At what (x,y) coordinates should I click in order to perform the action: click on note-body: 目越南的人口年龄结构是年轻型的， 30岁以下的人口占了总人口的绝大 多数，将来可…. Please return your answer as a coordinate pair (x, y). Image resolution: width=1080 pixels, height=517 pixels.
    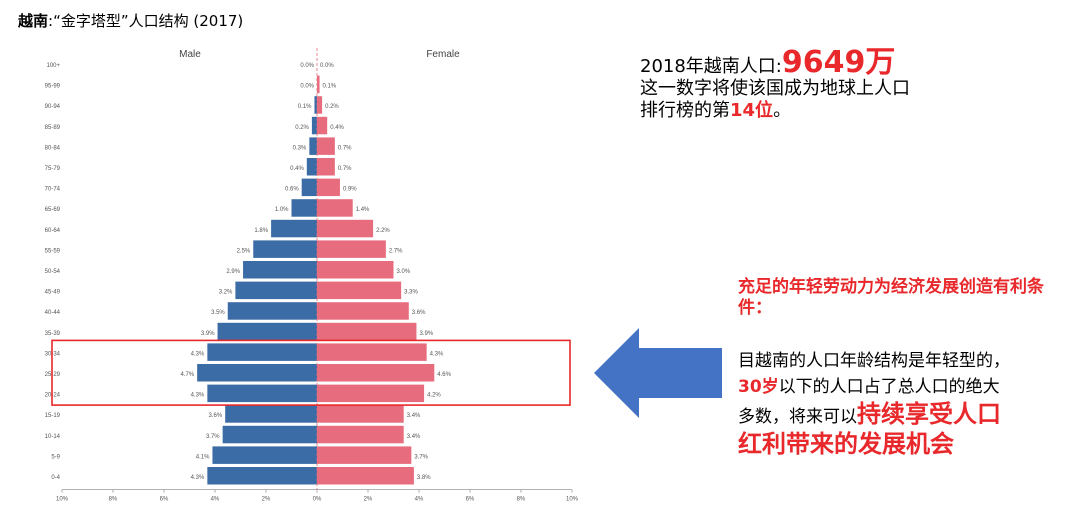
    Looking at the image, I should click on (905, 403).